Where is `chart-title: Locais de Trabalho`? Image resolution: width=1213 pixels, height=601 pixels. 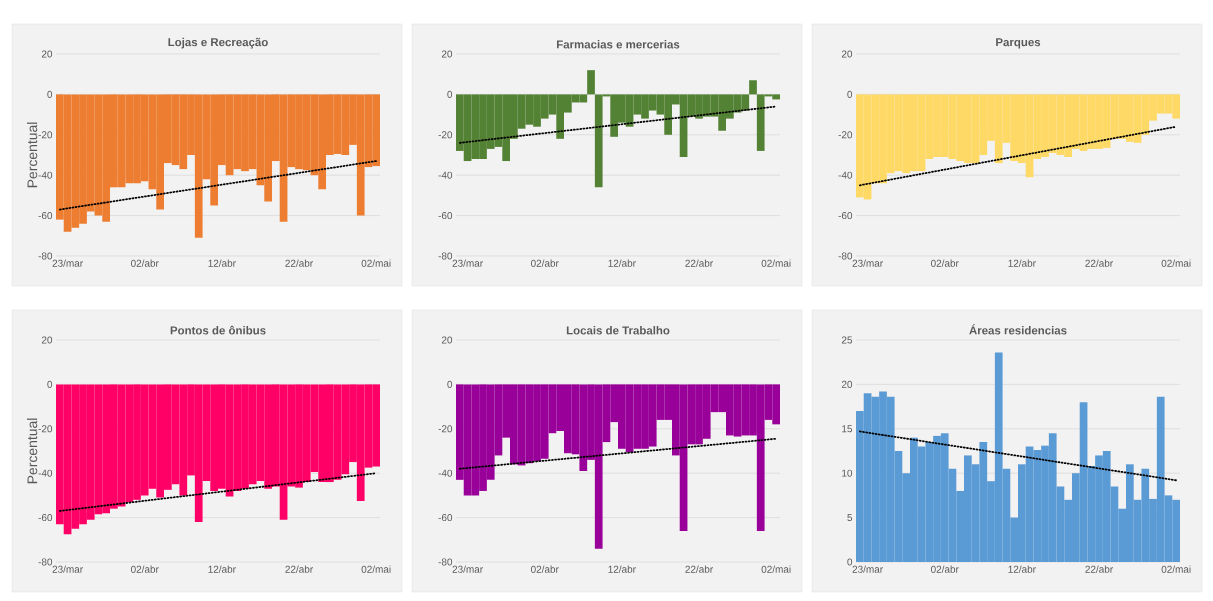 chart-title: Locais de Trabalho is located at coordinates (618, 330).